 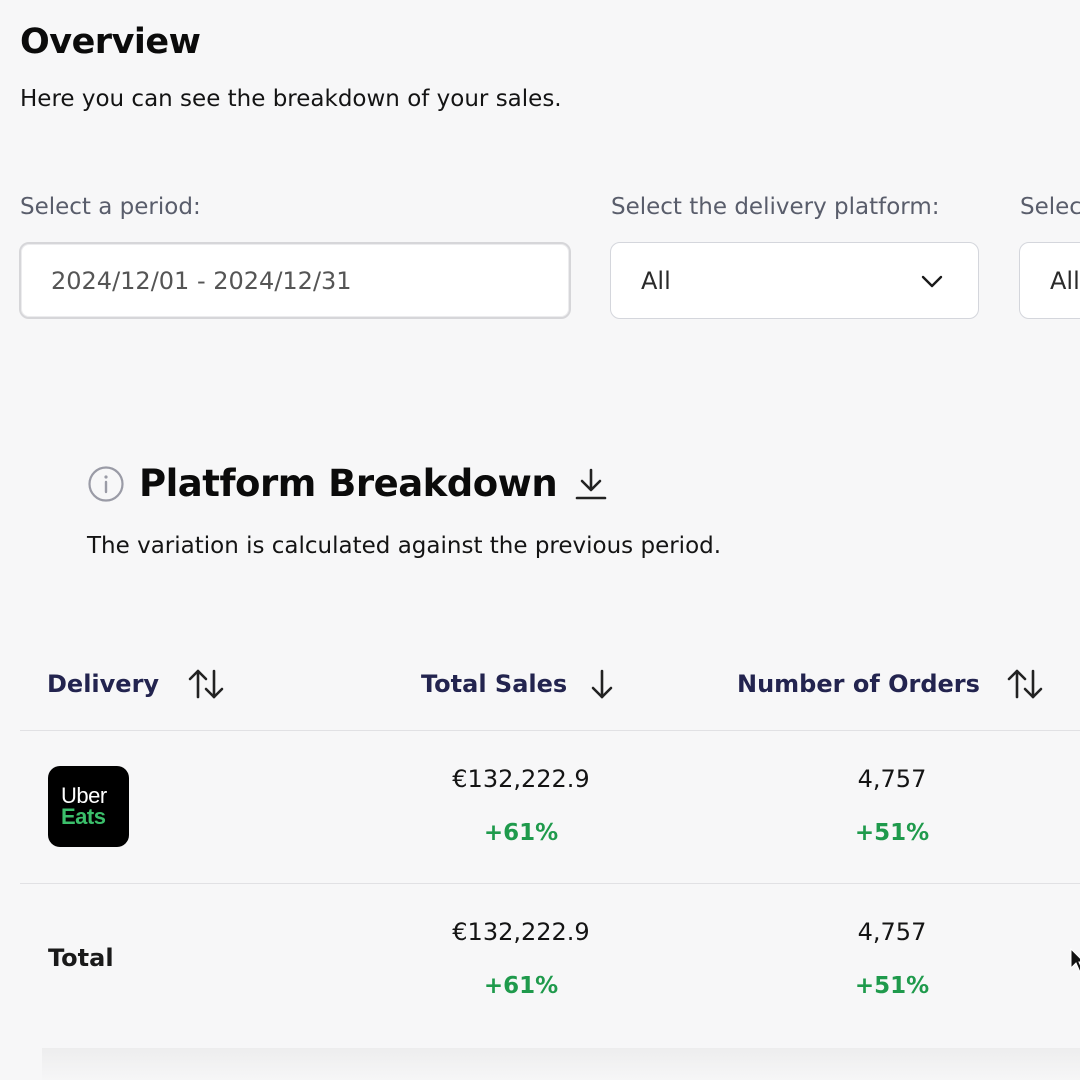 What do you see at coordinates (1065, 280) in the screenshot?
I see `third-filter-value: All` at bounding box center [1065, 280].